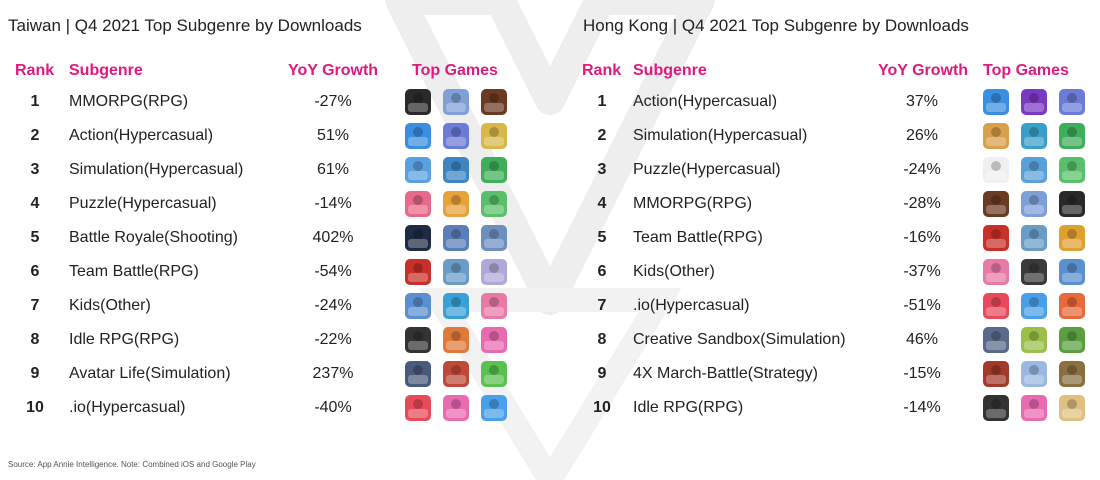 This screenshot has width=1100, height=480. Describe the element at coordinates (922, 271) in the screenshot. I see `yoy-growth-cell: -37%` at that location.